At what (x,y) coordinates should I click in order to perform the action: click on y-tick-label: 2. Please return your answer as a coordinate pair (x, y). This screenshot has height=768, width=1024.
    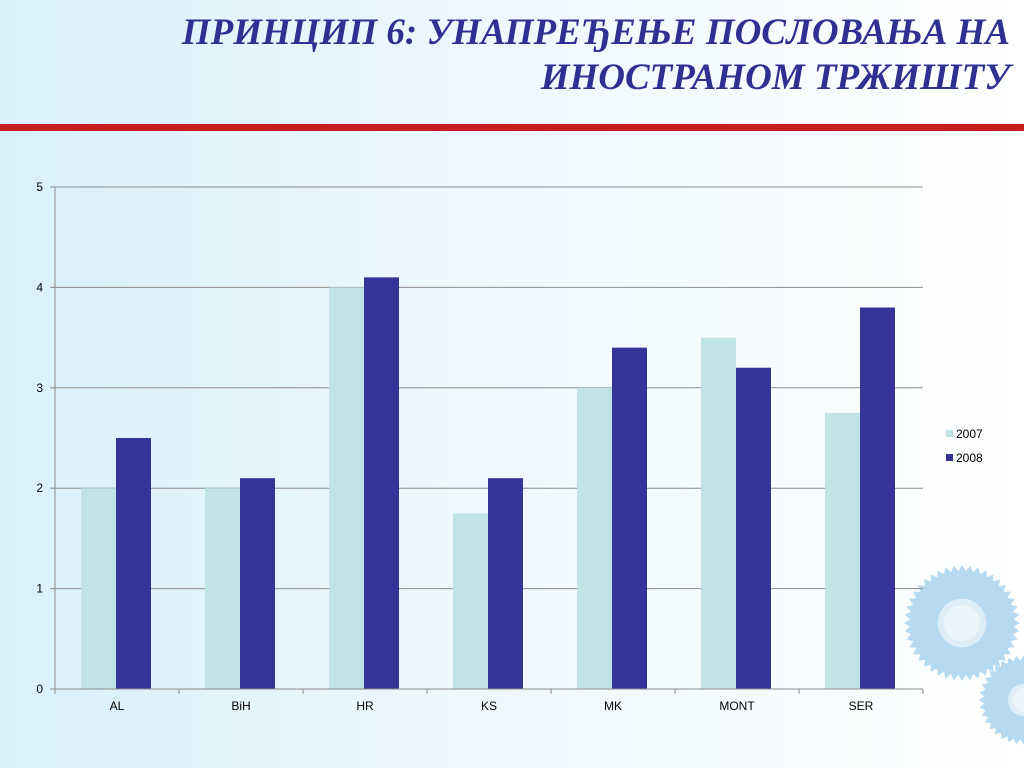
    Looking at the image, I should click on (39, 488).